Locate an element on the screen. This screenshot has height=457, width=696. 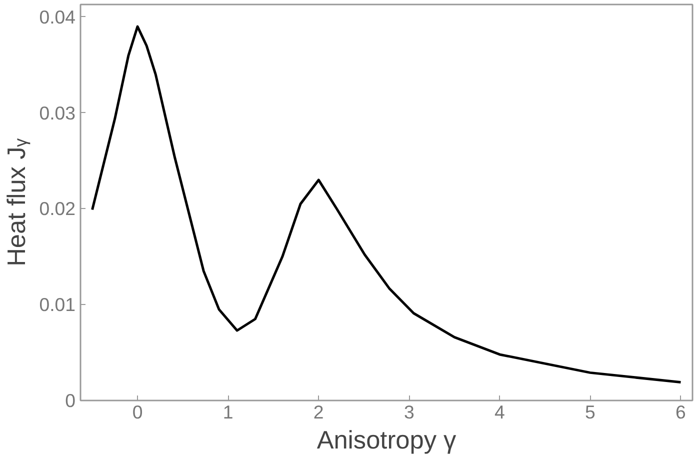
y-axis-title: Heat flux Jᵧ is located at coordinates (17, 202).